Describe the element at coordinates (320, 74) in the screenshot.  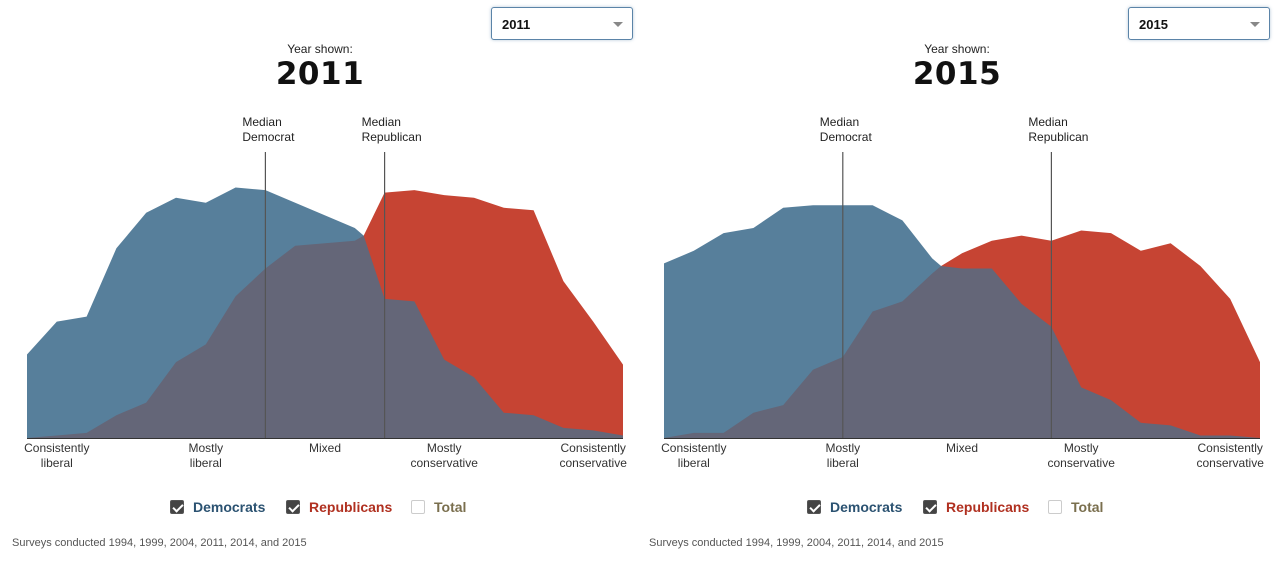
I see `year-shown-value: 2011` at that location.